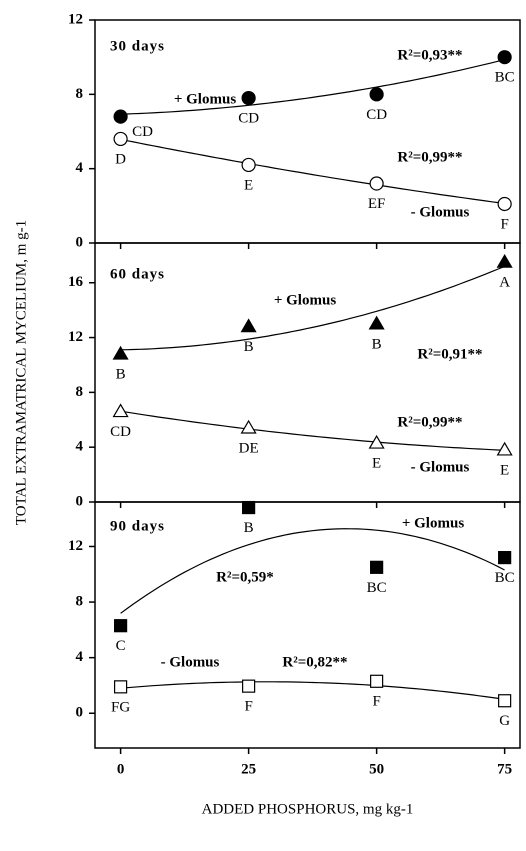 Image resolution: width=526 pixels, height=851 pixels. I want to click on r2-label: R²=0,82**, so click(314, 662).